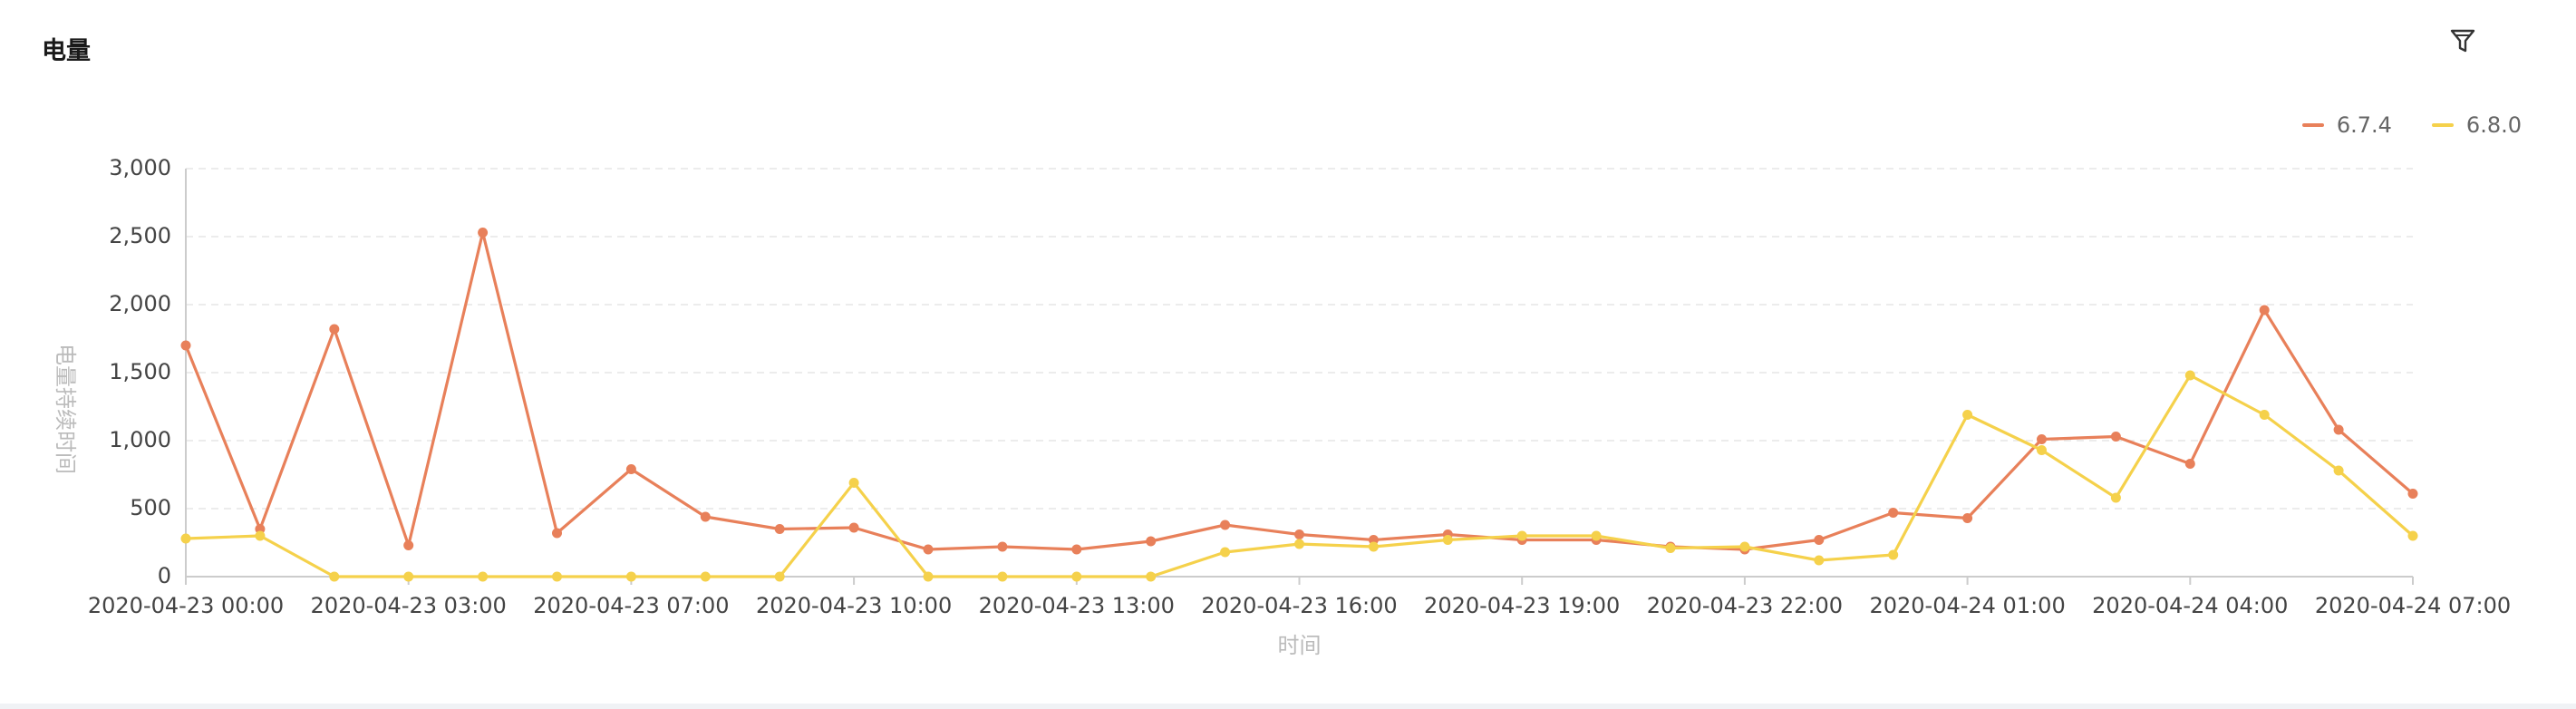 This screenshot has width=2576, height=709. I want to click on x-tick-label: 2020-04-23 16:00, so click(1299, 605).